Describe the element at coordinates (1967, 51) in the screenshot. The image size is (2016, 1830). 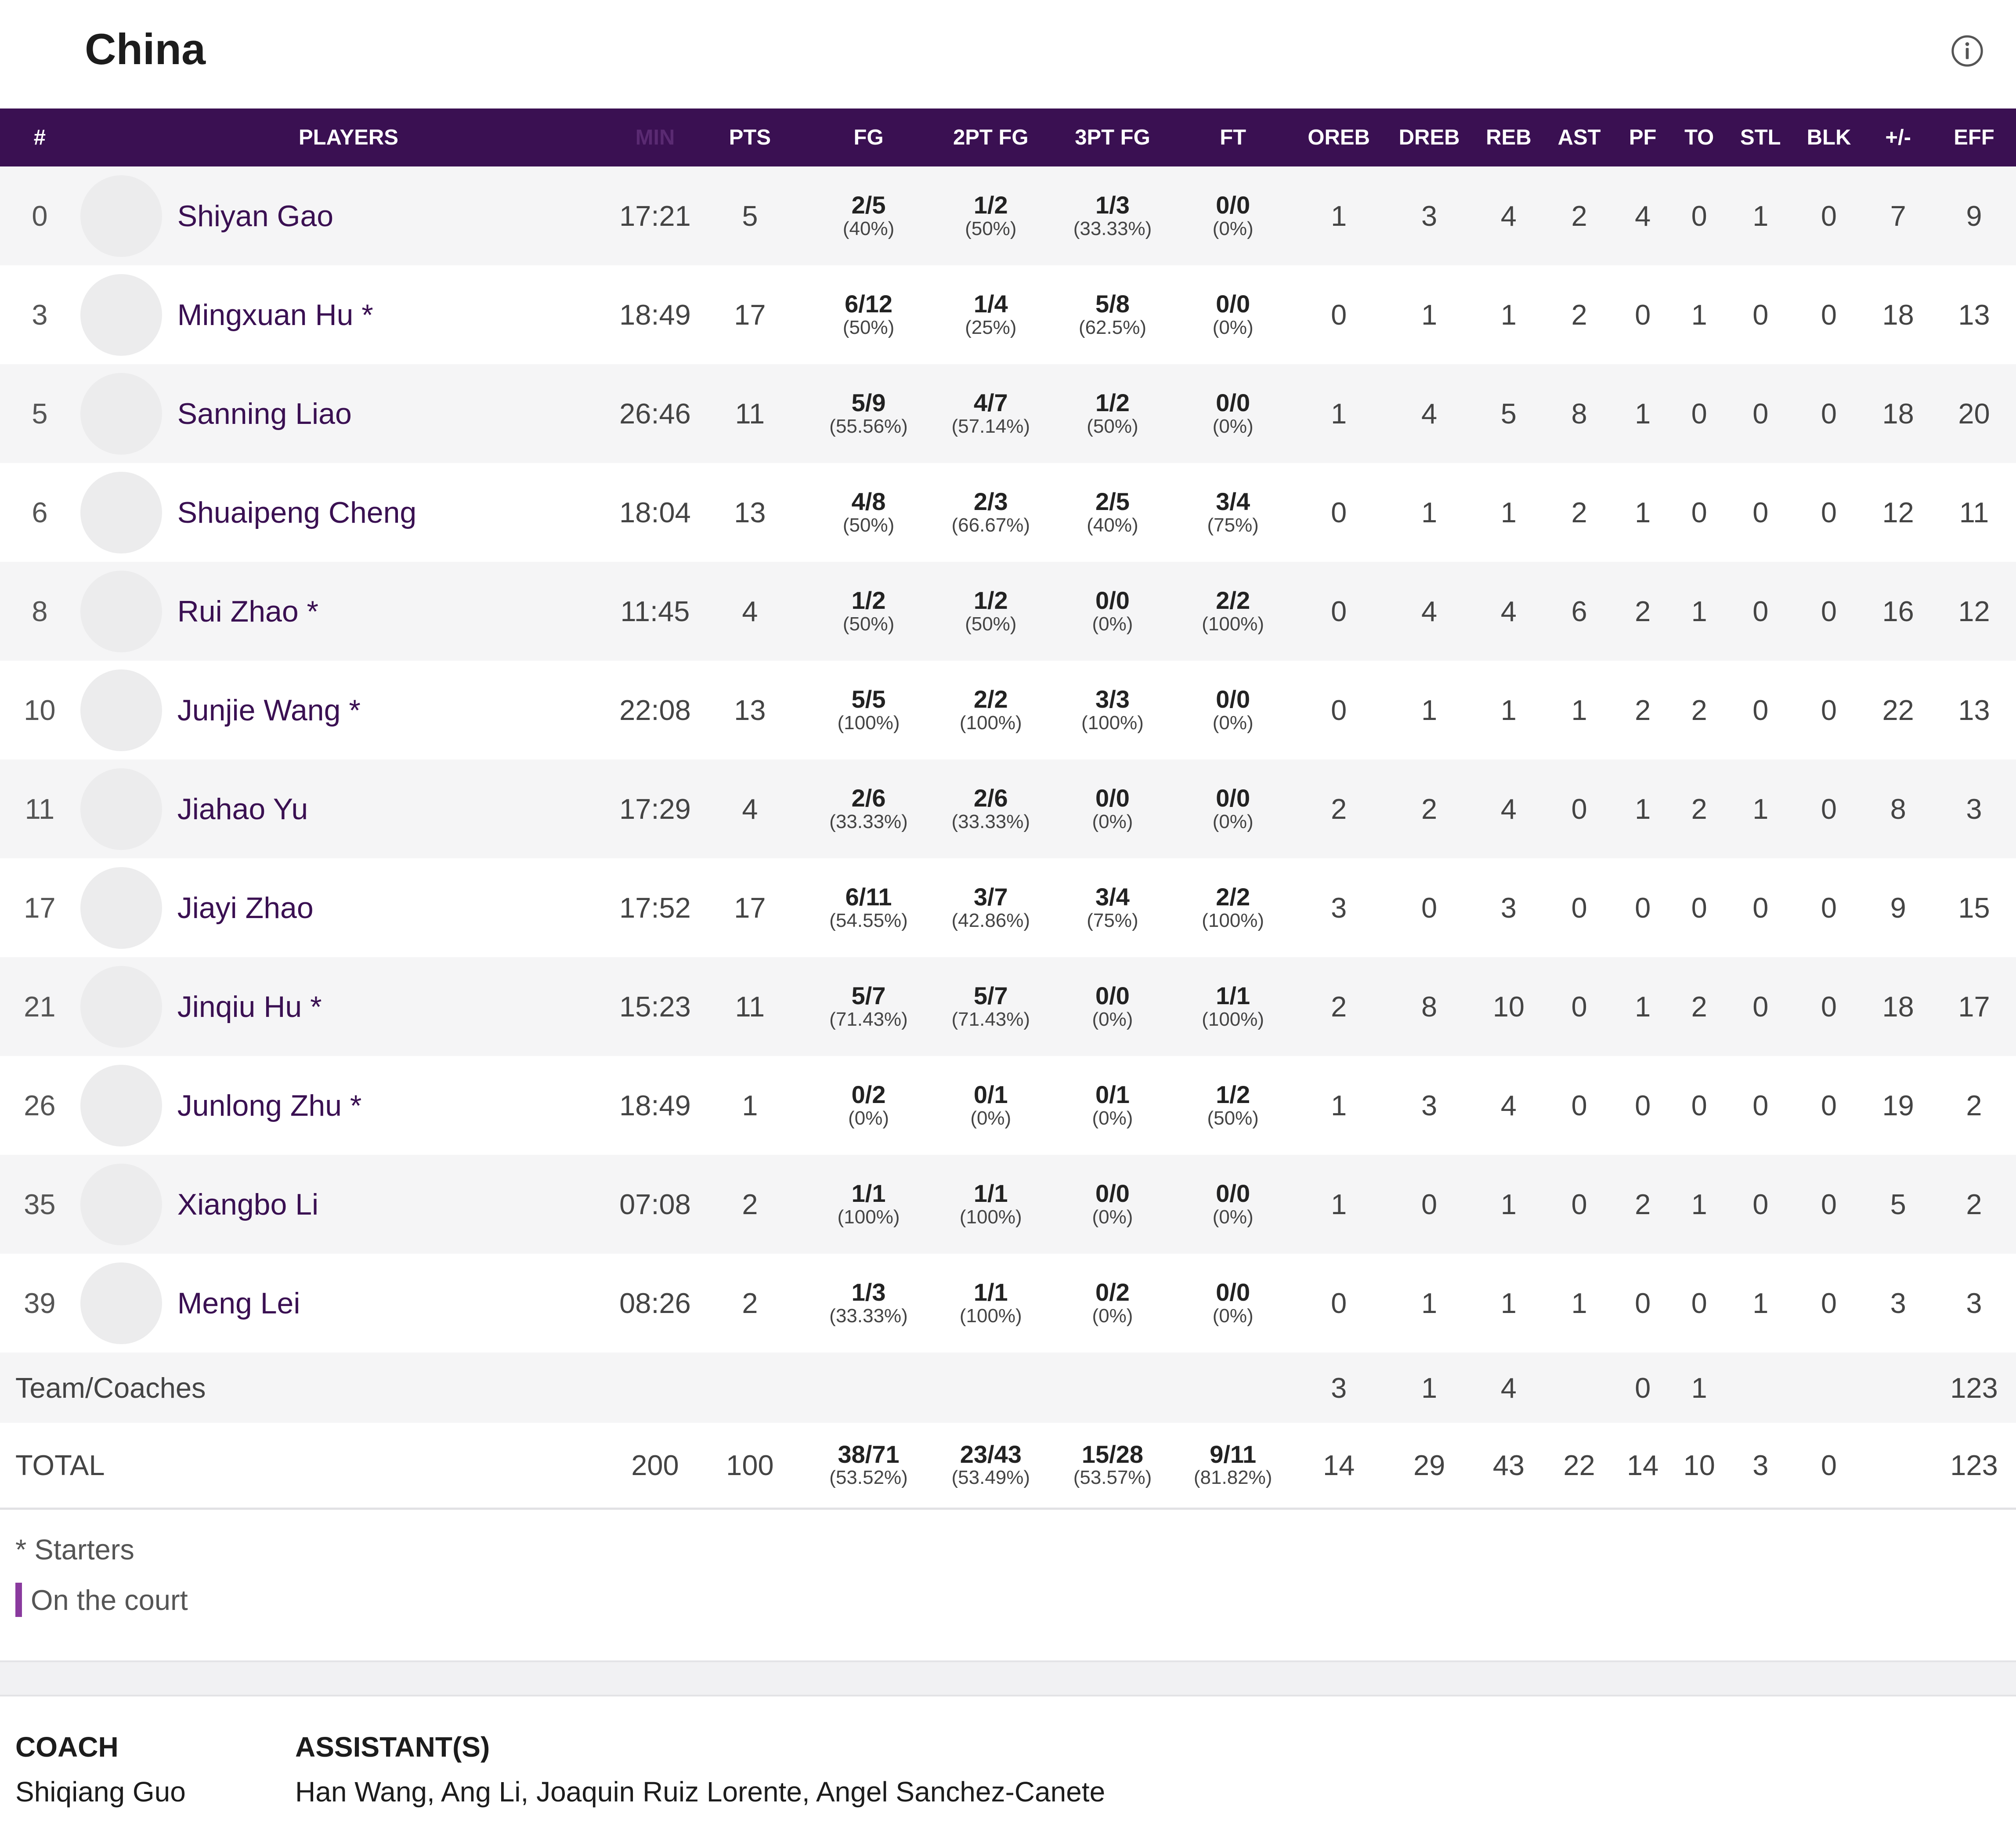
I see `info-circle-icon` at that location.